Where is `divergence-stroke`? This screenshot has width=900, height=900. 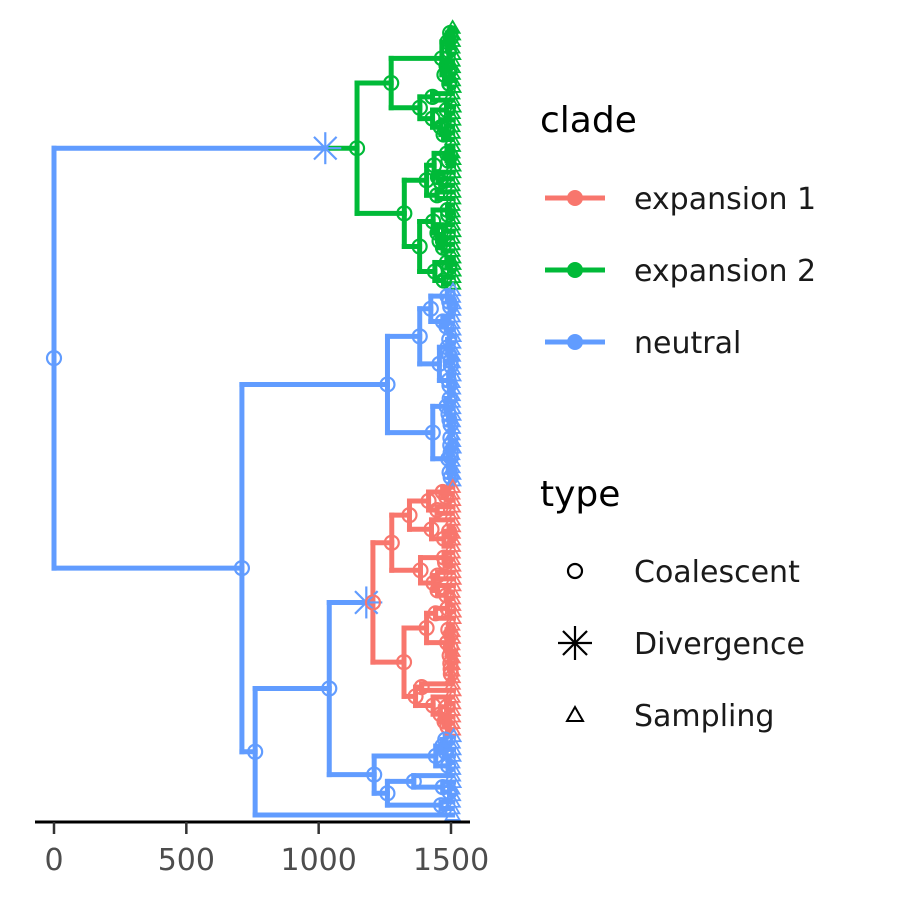
divergence-stroke is located at coordinates (325, 148).